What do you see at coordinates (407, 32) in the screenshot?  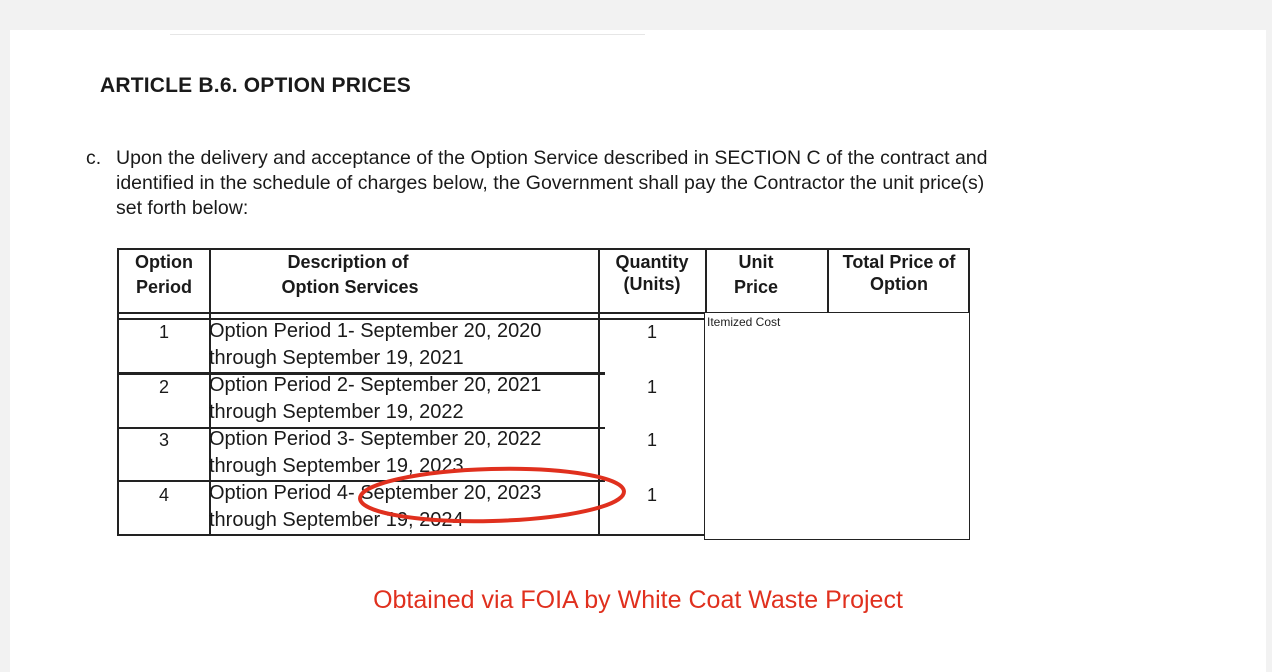 I see `top-divider` at bounding box center [407, 32].